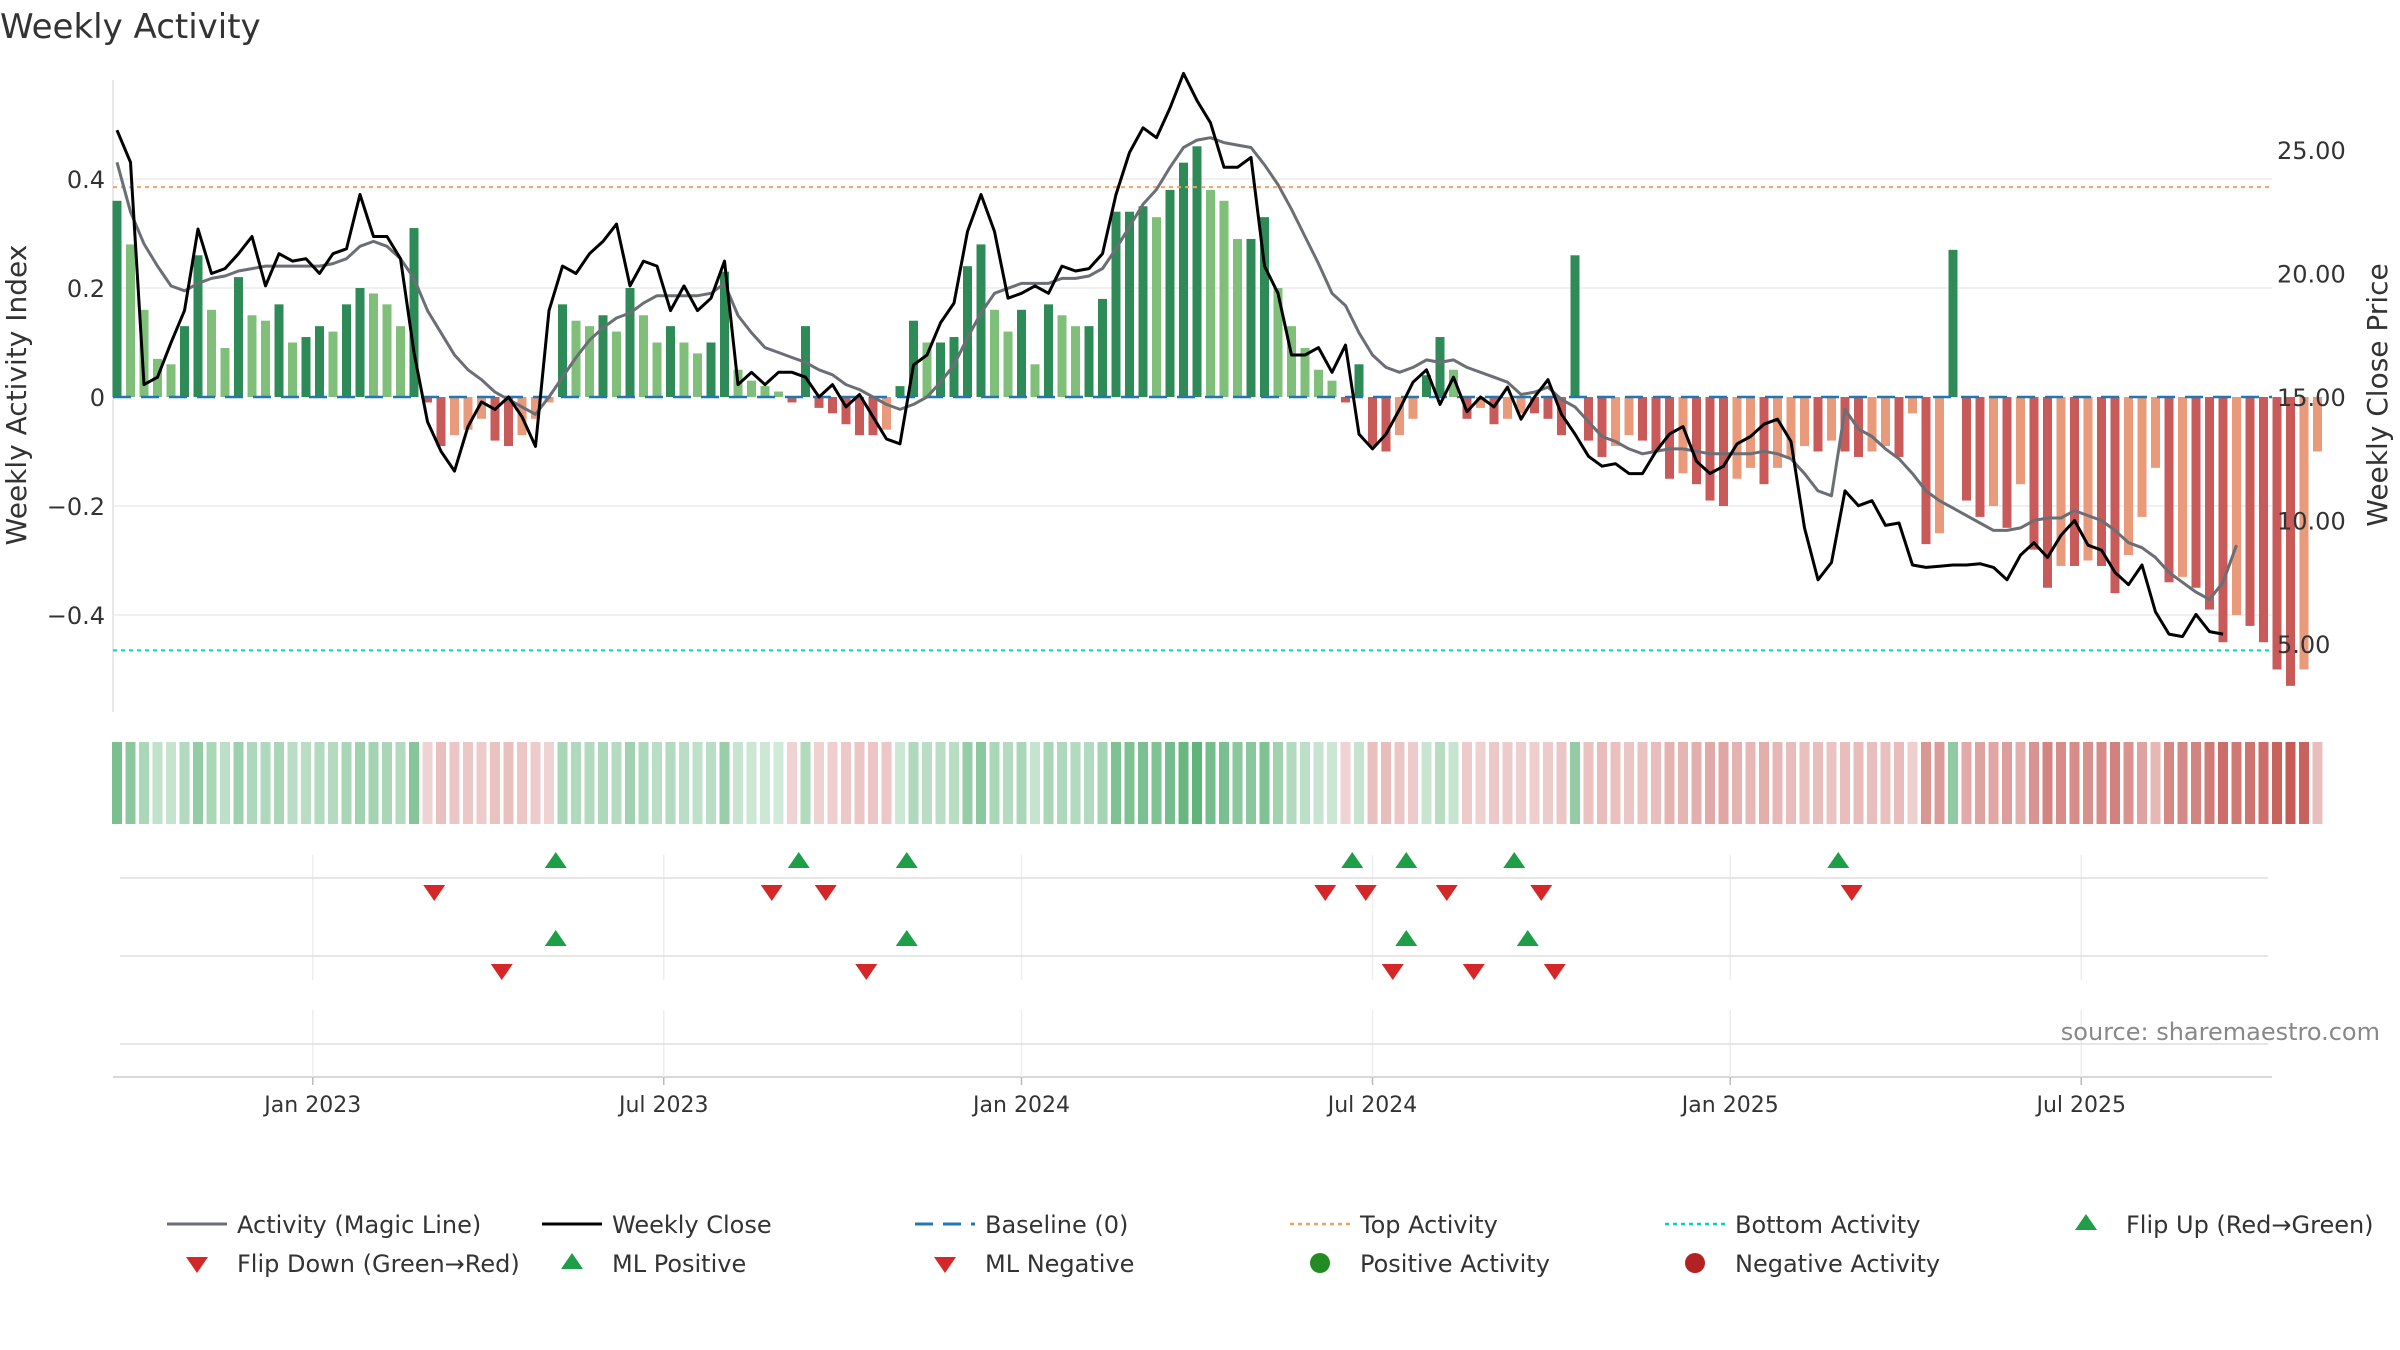  Describe the element at coordinates (2377, 394) in the screenshot. I see `y2-axis-label: Weekly Close Price` at that location.